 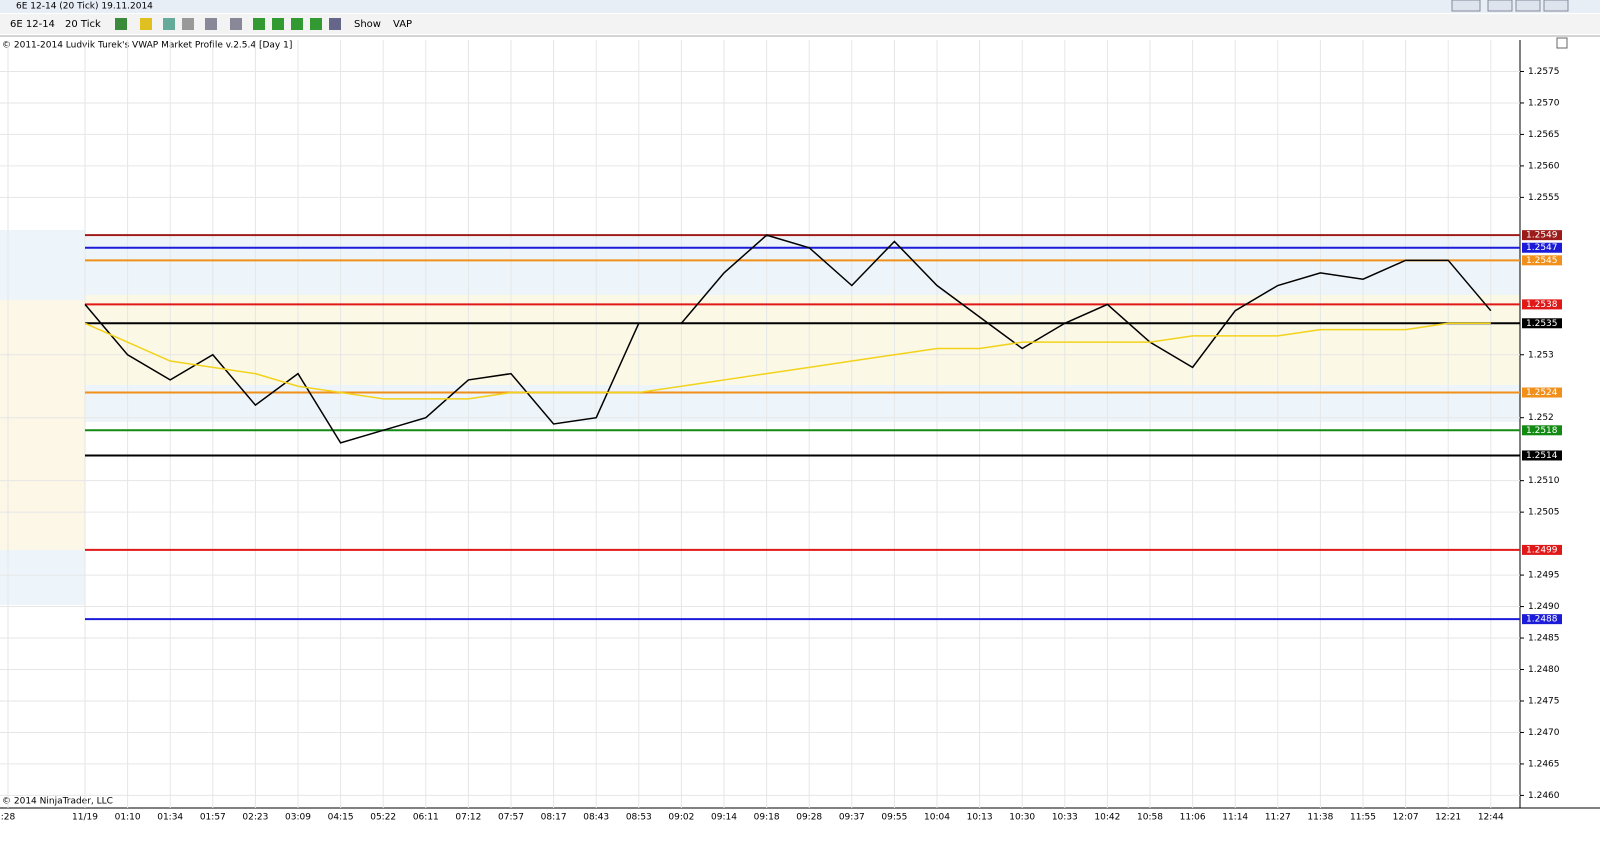 What do you see at coordinates (681, 818) in the screenshot?
I see `x-tick-label: 09:02` at bounding box center [681, 818].